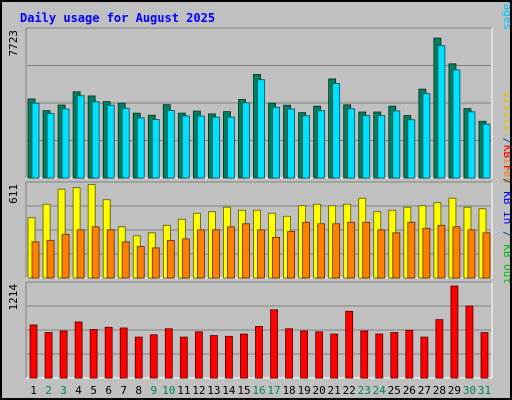 The width and height of the screenshot is (512, 400). Describe the element at coordinates (93, 390) in the screenshot. I see `x-tick-day-5: 5` at that location.